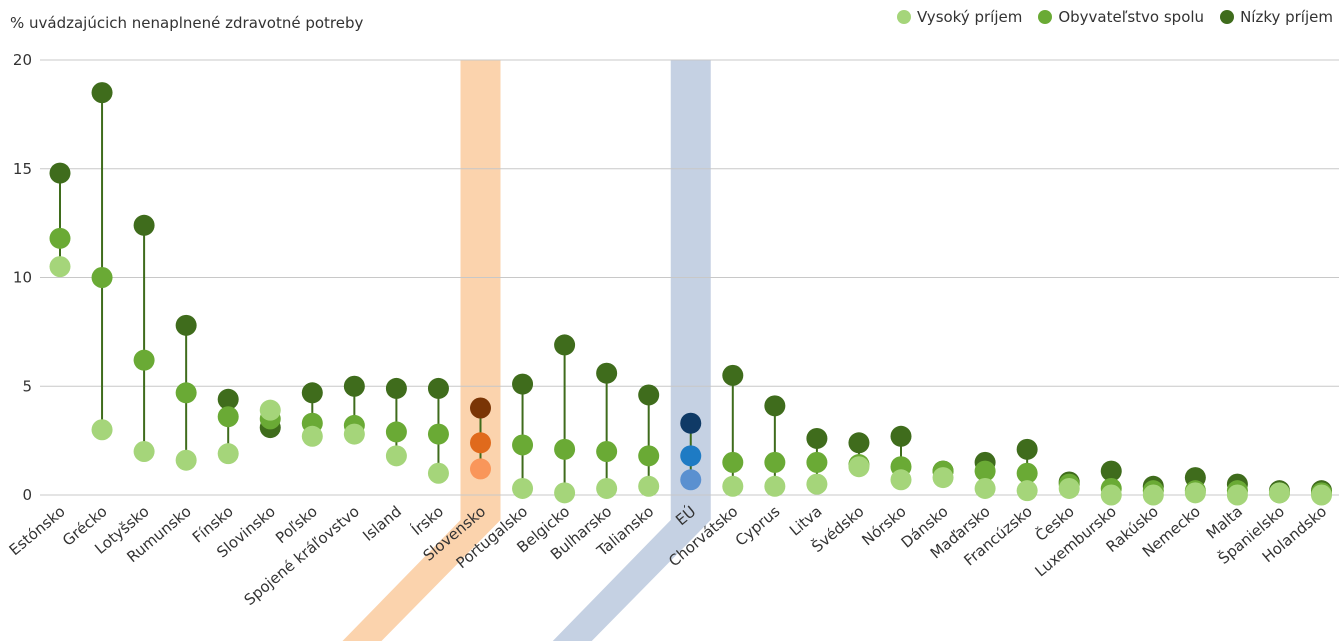 The height and width of the screenshot is (641, 1339). I want to click on point-bulharsko-total-population, so click(607, 451).